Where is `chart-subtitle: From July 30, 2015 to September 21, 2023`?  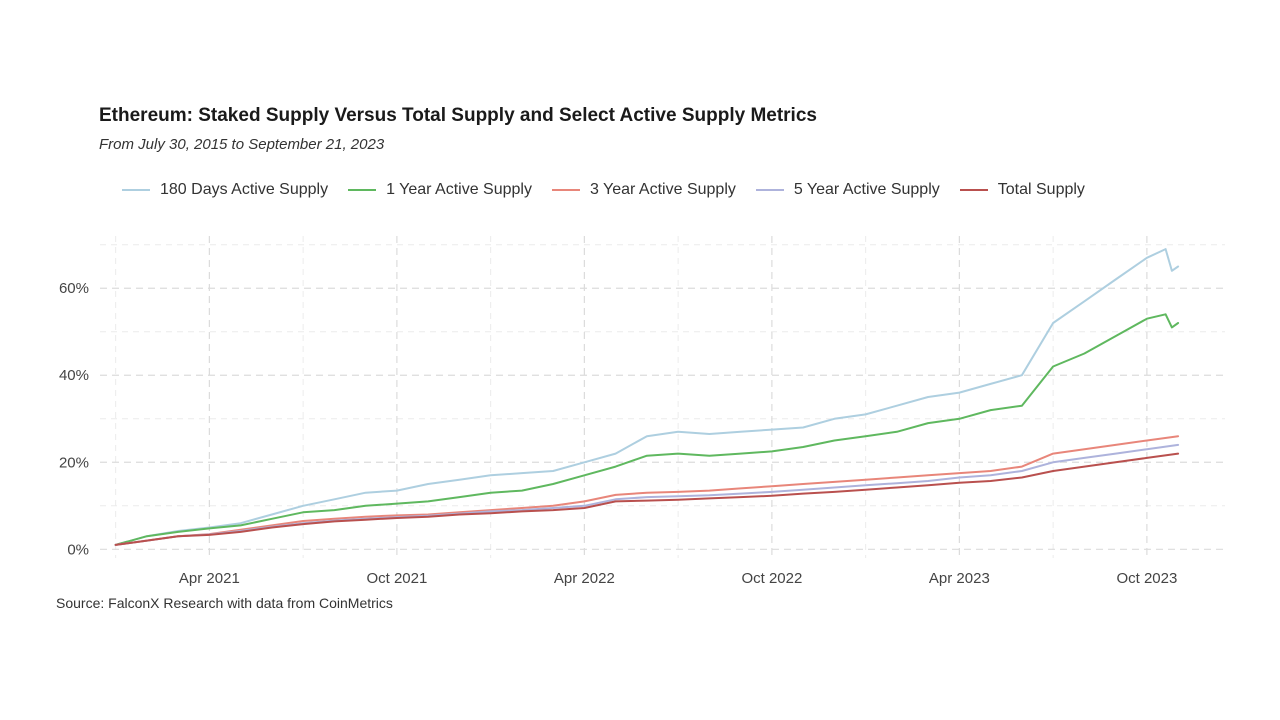 chart-subtitle: From July 30, 2015 to September 21, 2023 is located at coordinates (242, 144).